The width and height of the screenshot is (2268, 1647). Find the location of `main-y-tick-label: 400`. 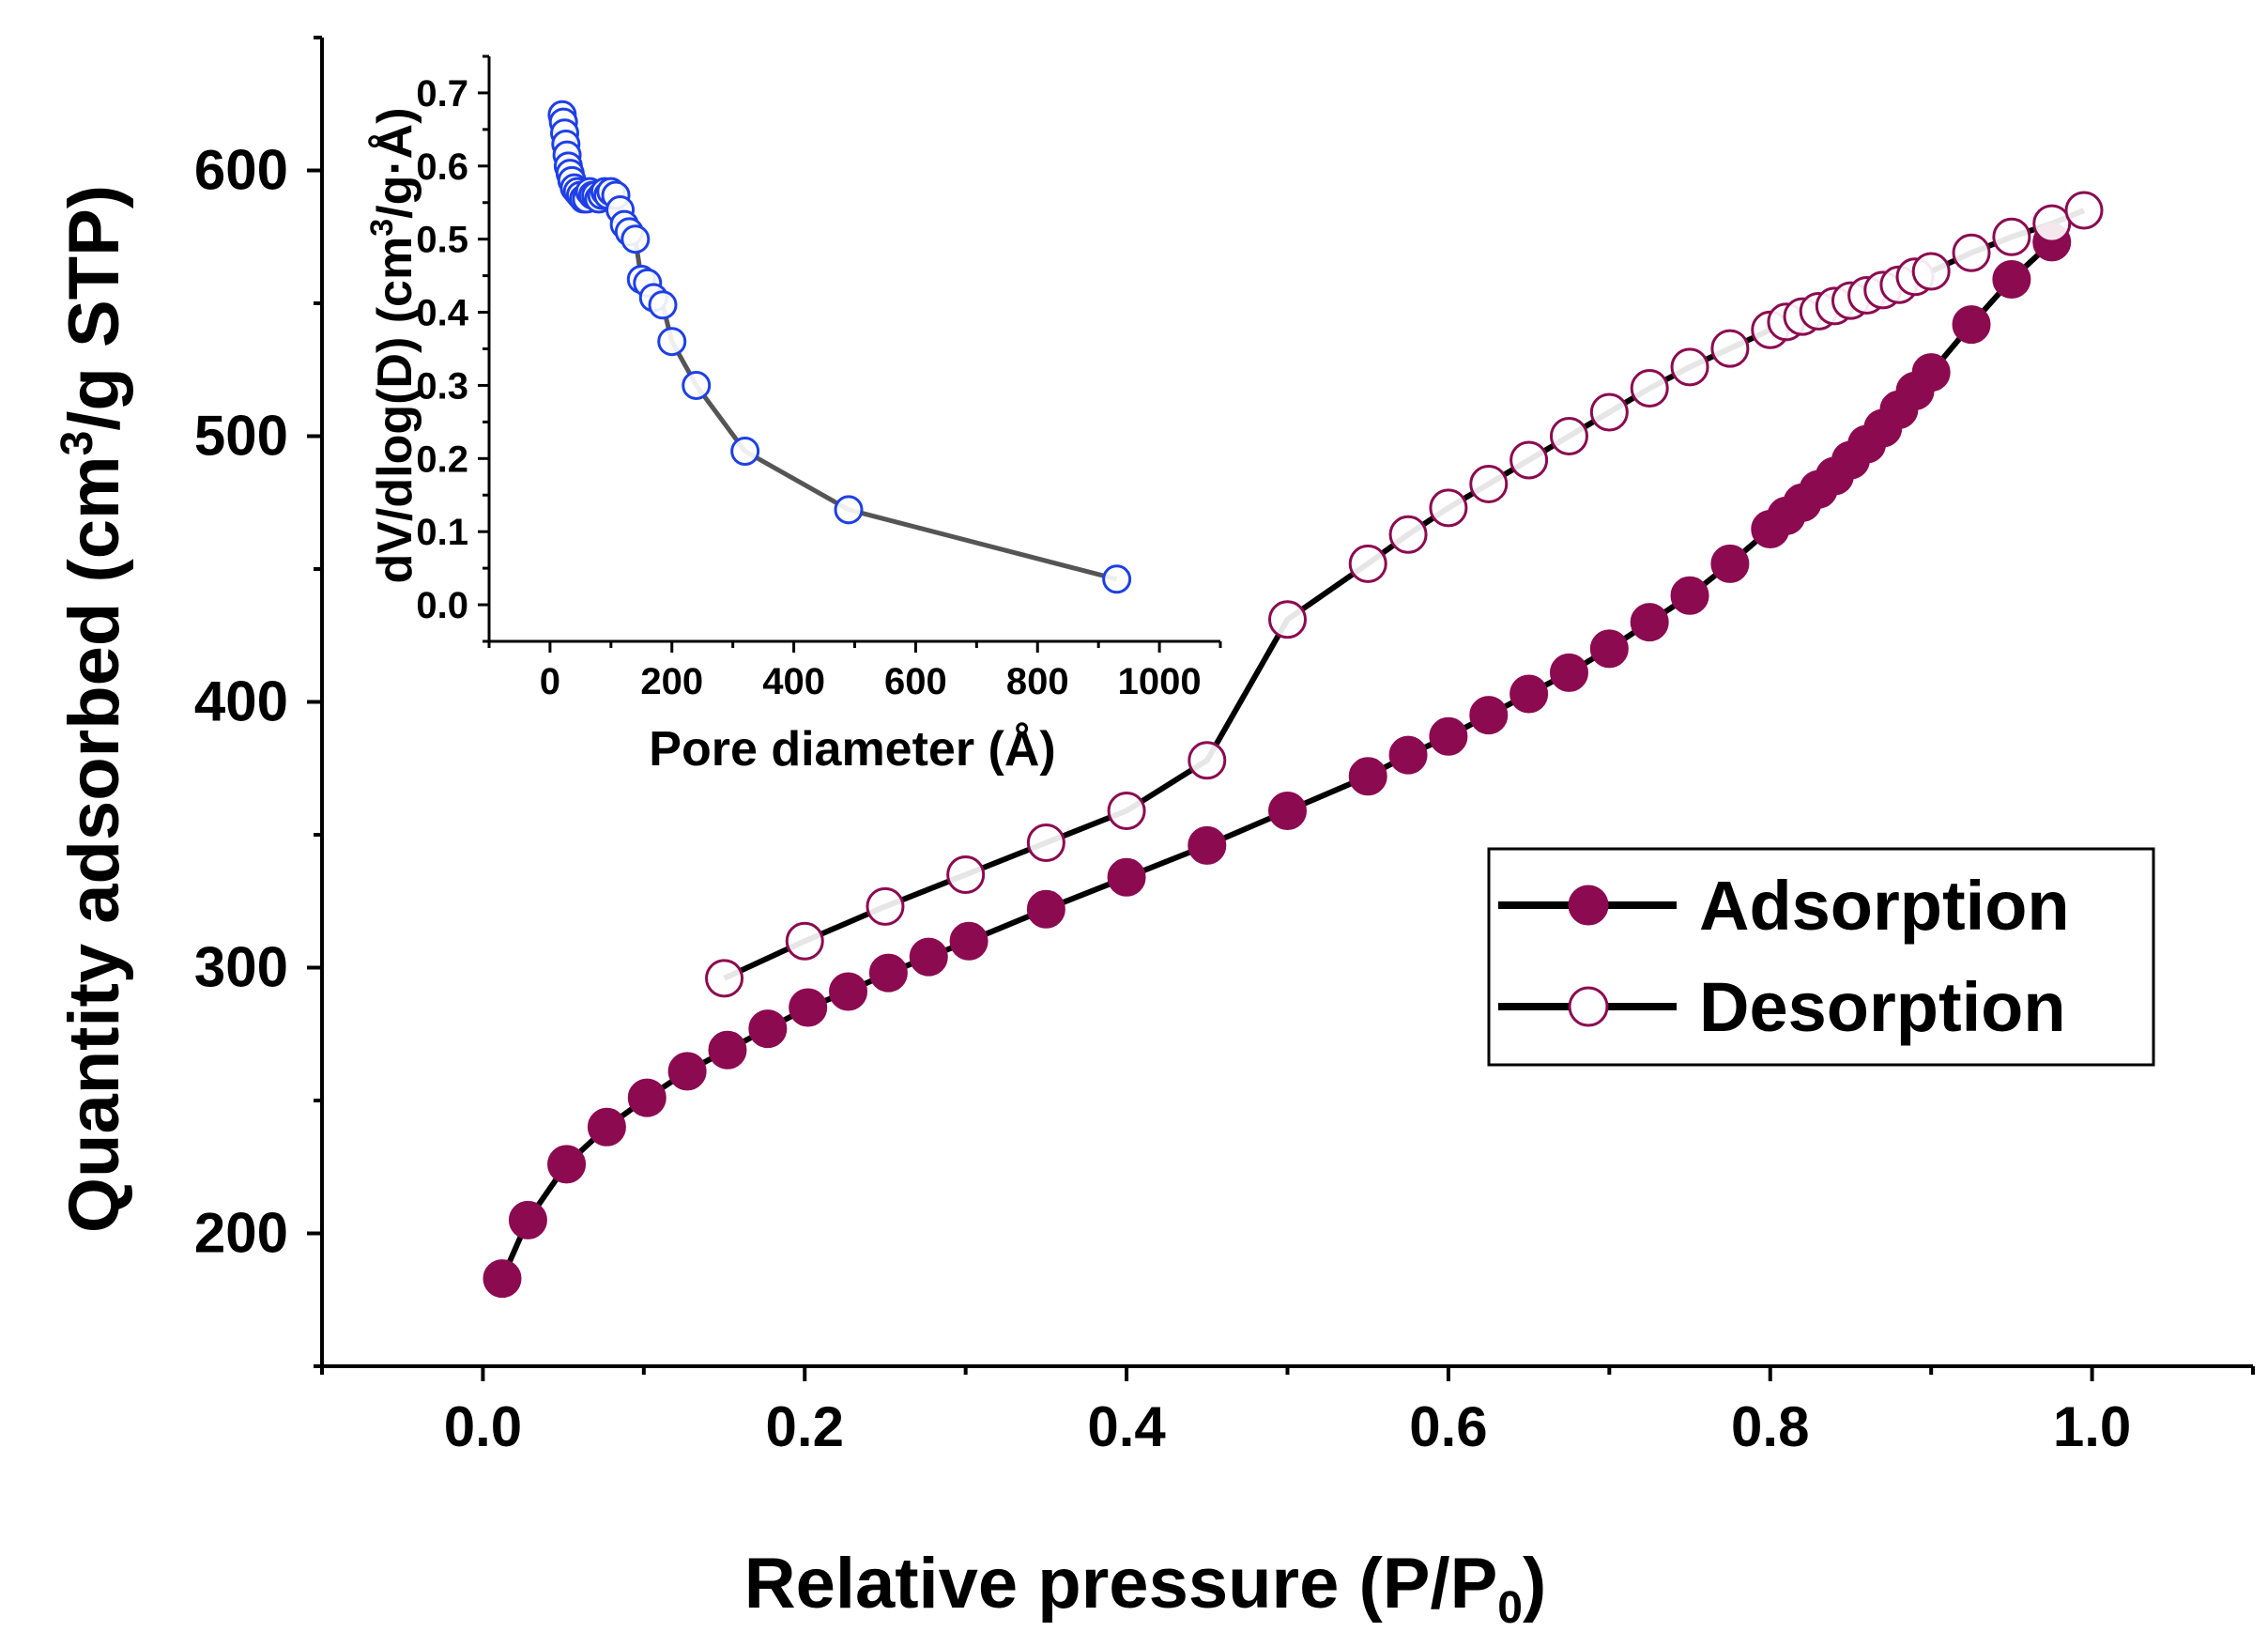

main-y-tick-label: 400 is located at coordinates (241, 701).